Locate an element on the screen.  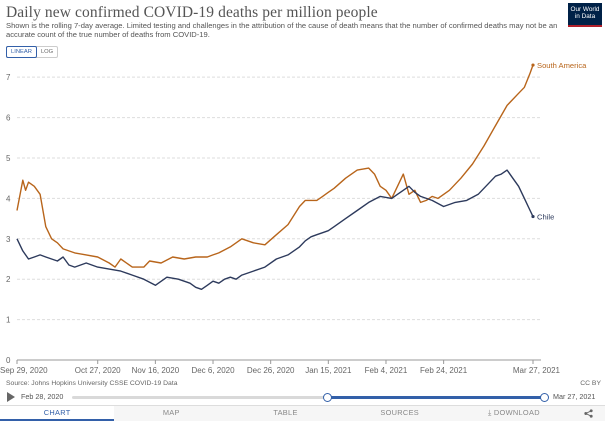
tab-download: ⤓ DOWNLOAD is located at coordinates (513, 412).